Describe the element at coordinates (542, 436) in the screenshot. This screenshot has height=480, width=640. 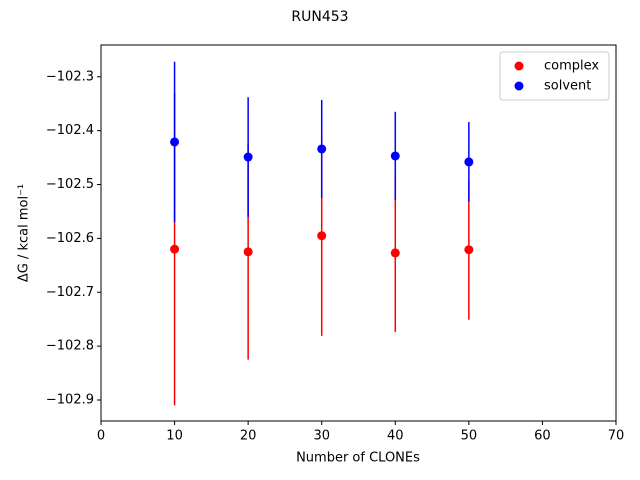
I see `x-tick-label: 60` at that location.